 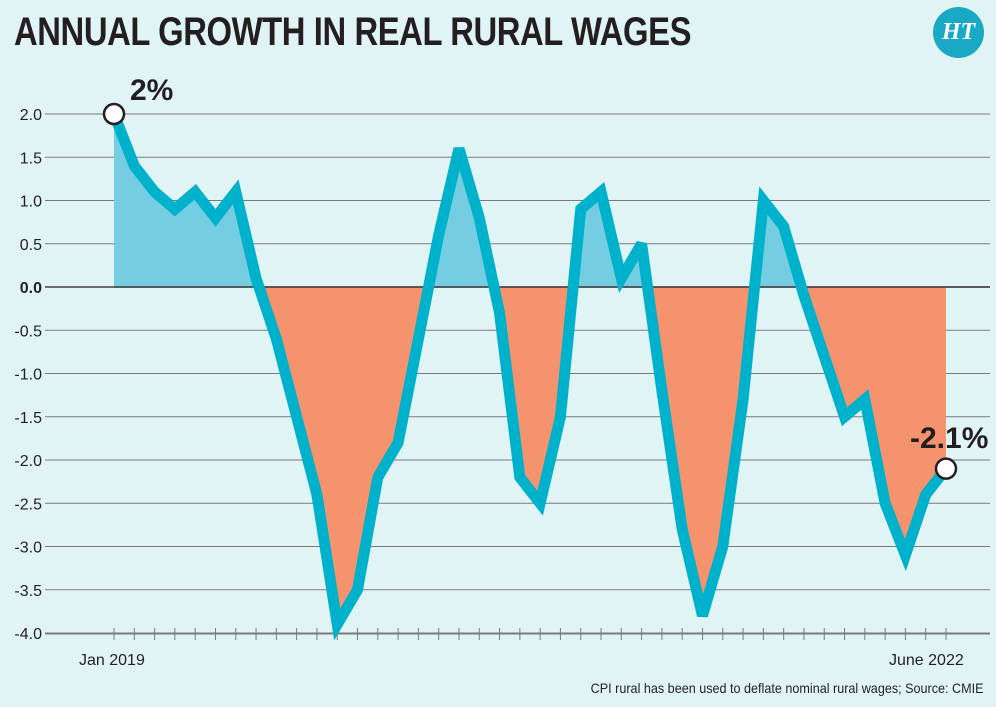 What do you see at coordinates (28, 418) in the screenshot?
I see `y-tick-label: -1.5` at bounding box center [28, 418].